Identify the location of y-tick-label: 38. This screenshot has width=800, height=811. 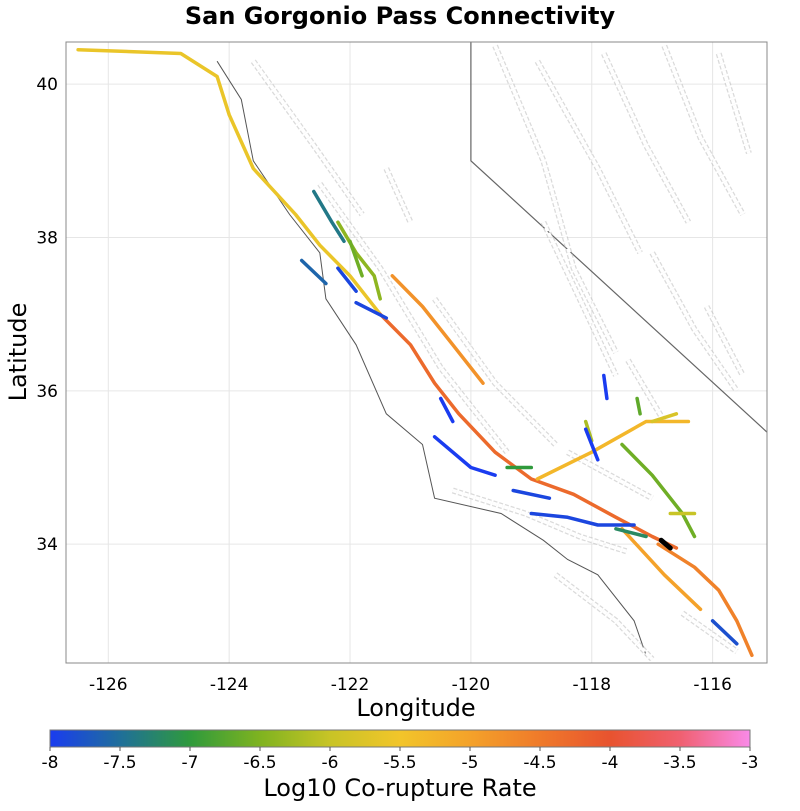
(47, 239).